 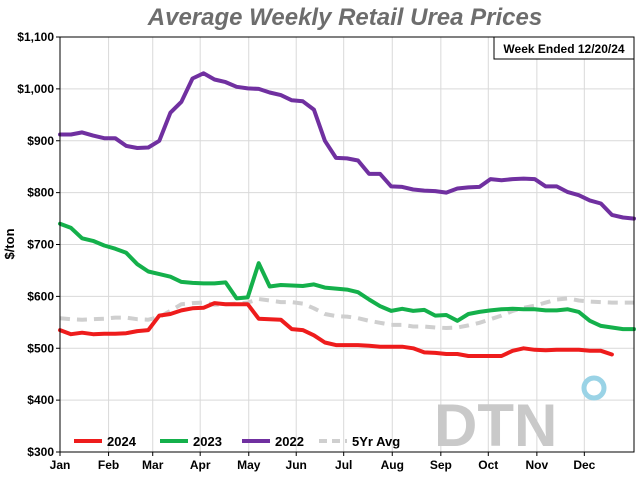 I want to click on y-tick-label: $300, so click(x=40, y=452).